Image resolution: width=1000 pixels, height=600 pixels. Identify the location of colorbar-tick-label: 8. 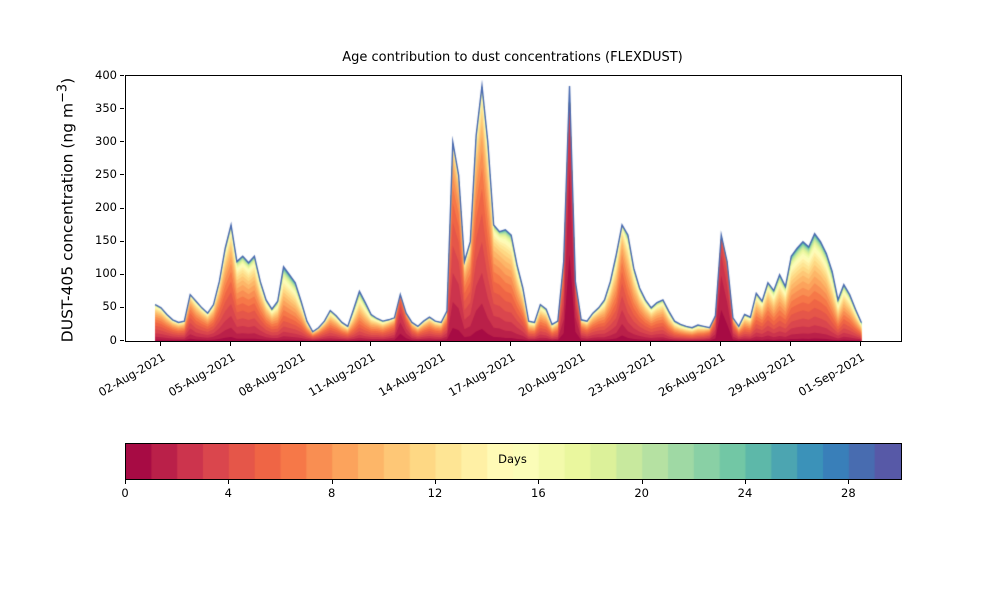
(331, 493).